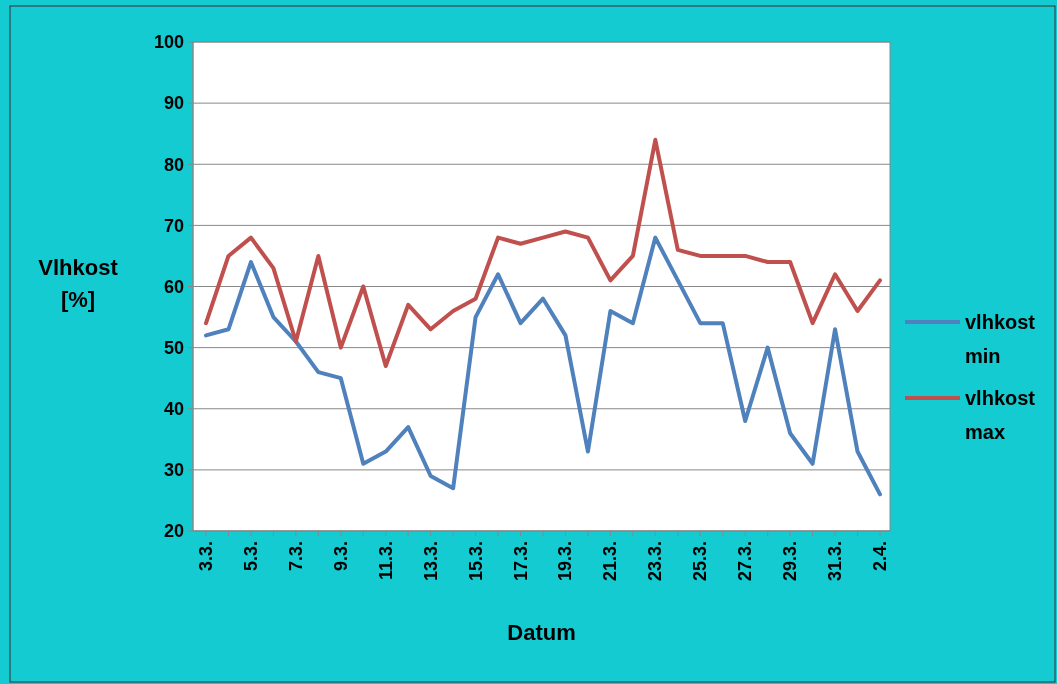 This screenshot has height=684, width=1057. What do you see at coordinates (173, 470) in the screenshot?
I see `y-tick-label: 30` at bounding box center [173, 470].